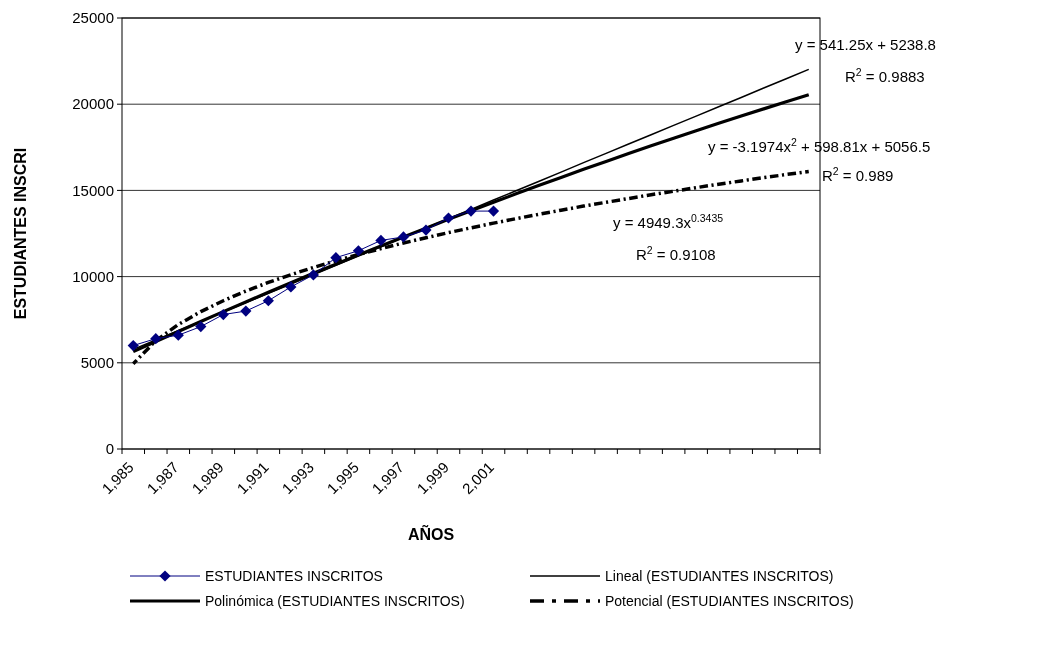 The width and height of the screenshot is (1041, 646). I want to click on y-axis-title: ESTUDIANTES INSCRI, so click(20, 233).